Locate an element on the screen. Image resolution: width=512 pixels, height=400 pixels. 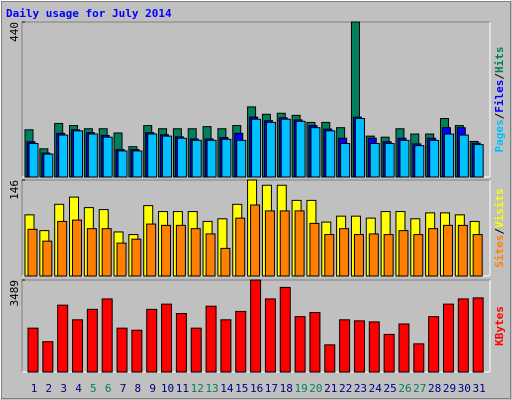
x-tick-label: 13 is located at coordinates (211, 388).